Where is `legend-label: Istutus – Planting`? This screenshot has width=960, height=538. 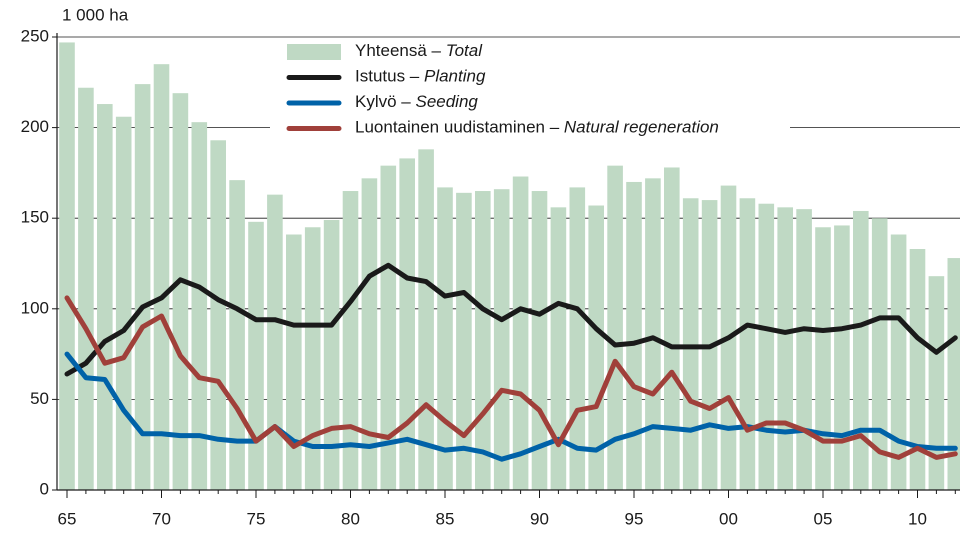 legend-label: Istutus – Planting is located at coordinates (420, 76).